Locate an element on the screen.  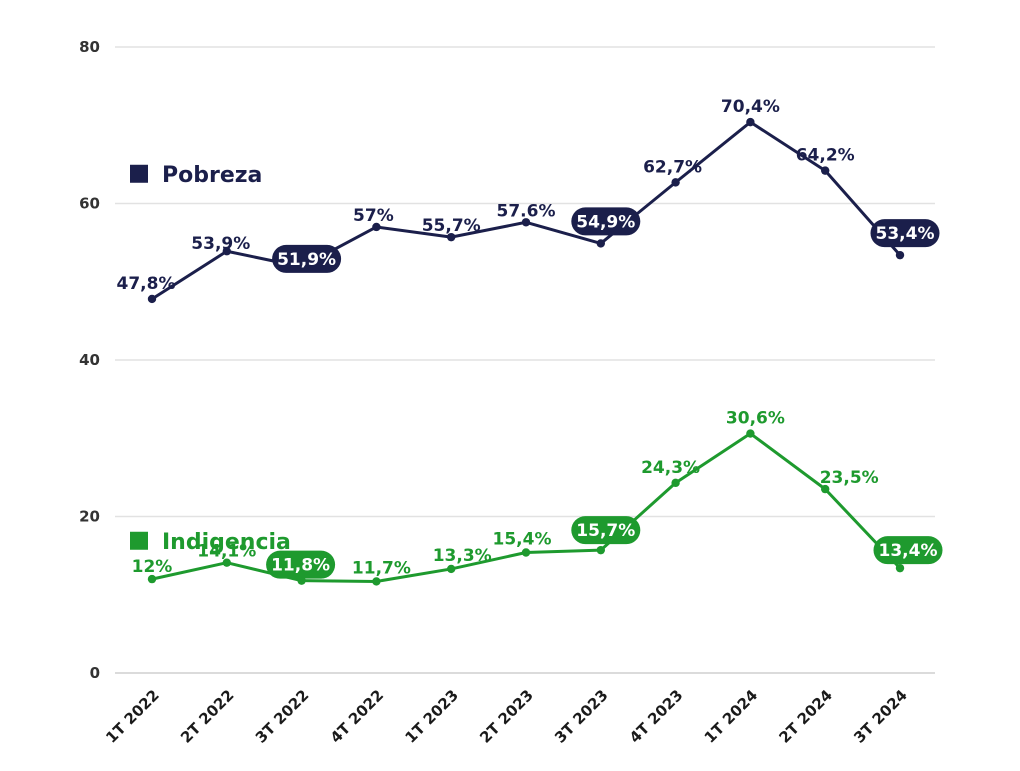
y-tick-label: 80 is located at coordinates (89, 47).